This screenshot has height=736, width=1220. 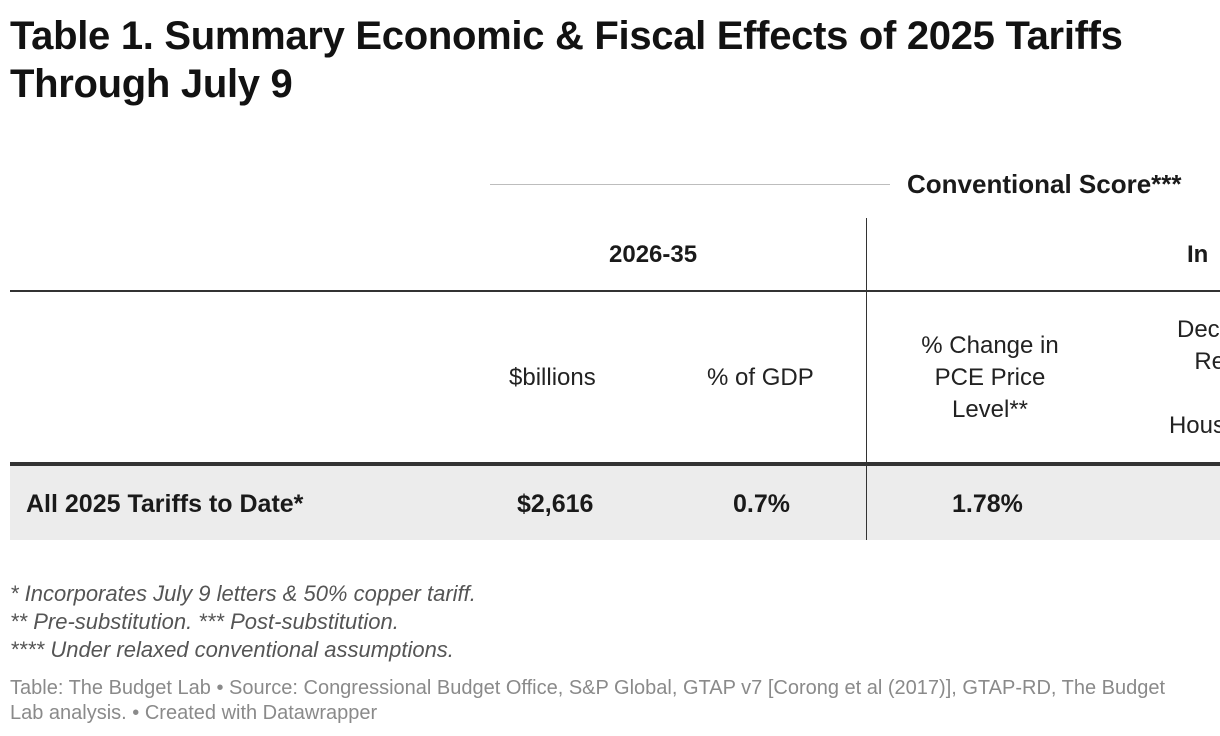 I want to click on group-header-2026-35: 2026-35, so click(x=653, y=254).